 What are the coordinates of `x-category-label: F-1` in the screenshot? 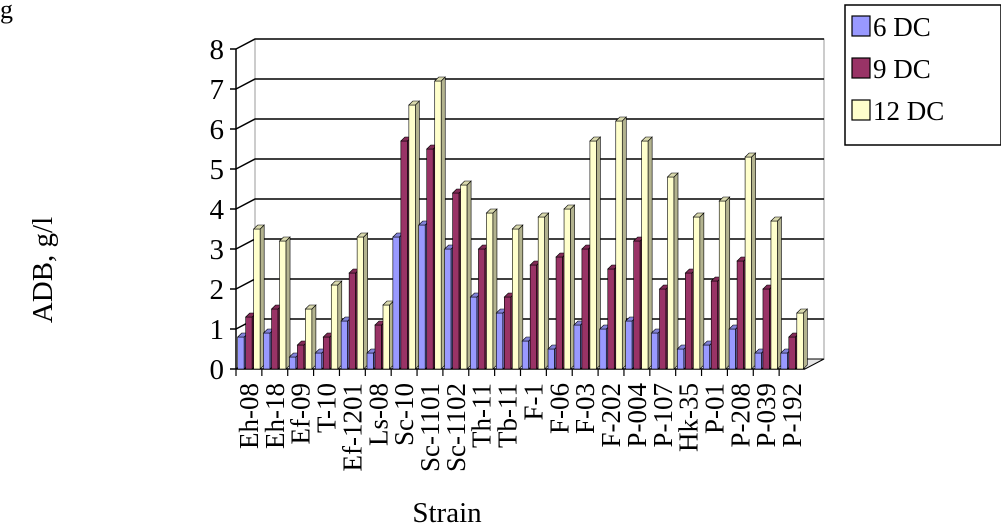 It's located at (533, 402).